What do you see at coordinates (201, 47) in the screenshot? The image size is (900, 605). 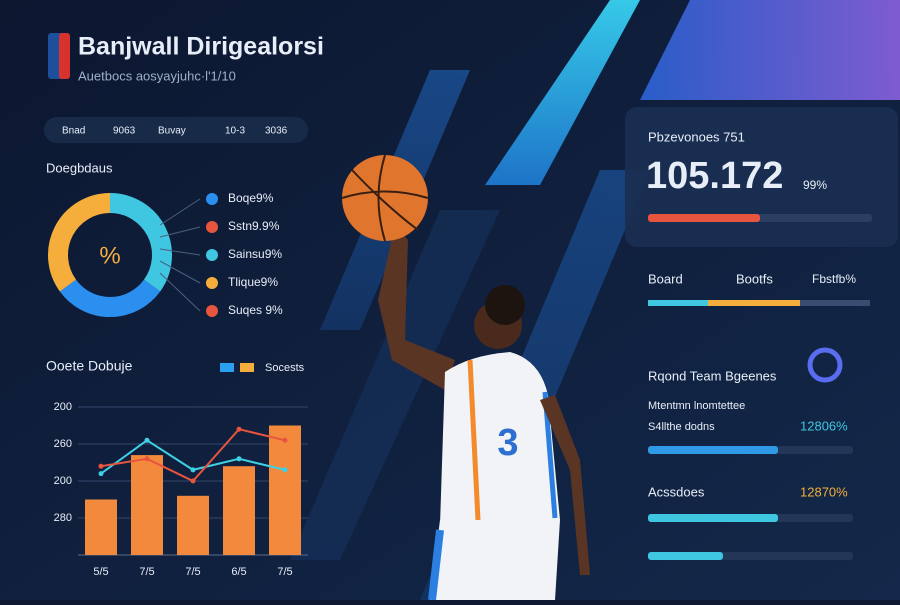 I see `title: Banjwall Dirigealorsi` at bounding box center [201, 47].